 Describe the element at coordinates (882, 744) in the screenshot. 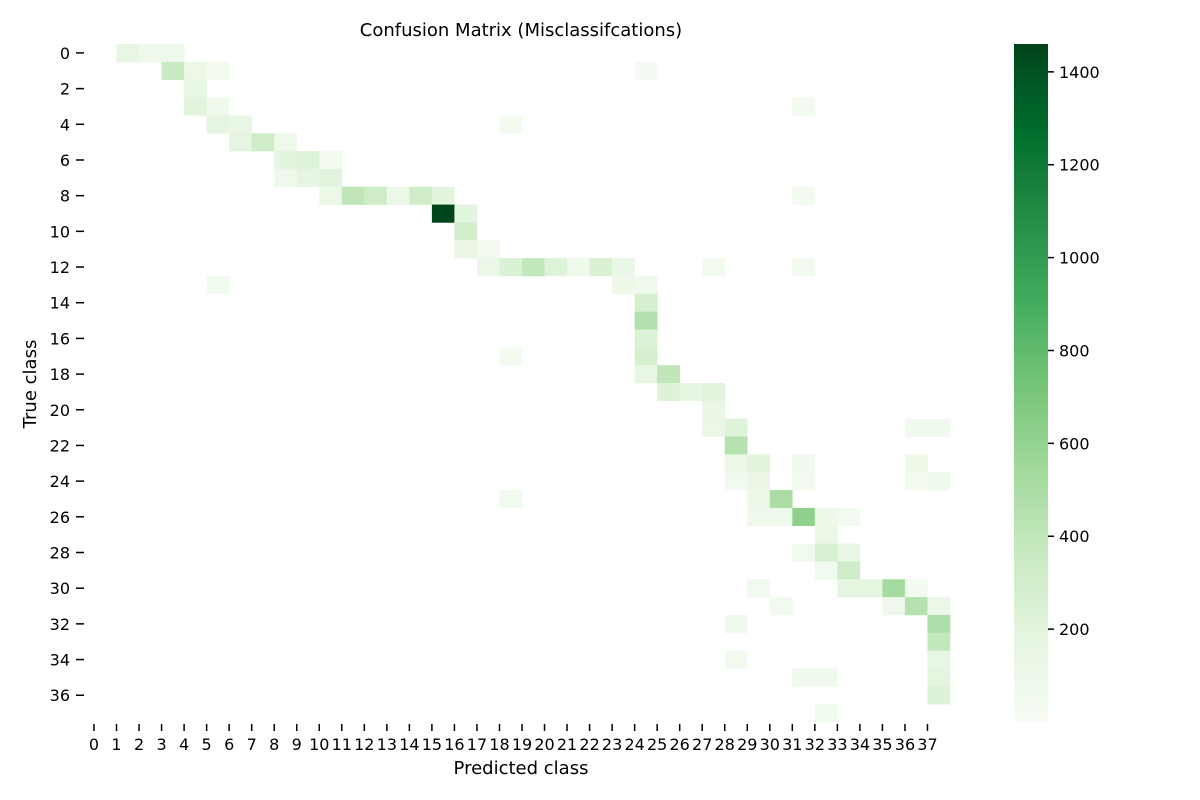

I see `x-tick-label: 35` at that location.